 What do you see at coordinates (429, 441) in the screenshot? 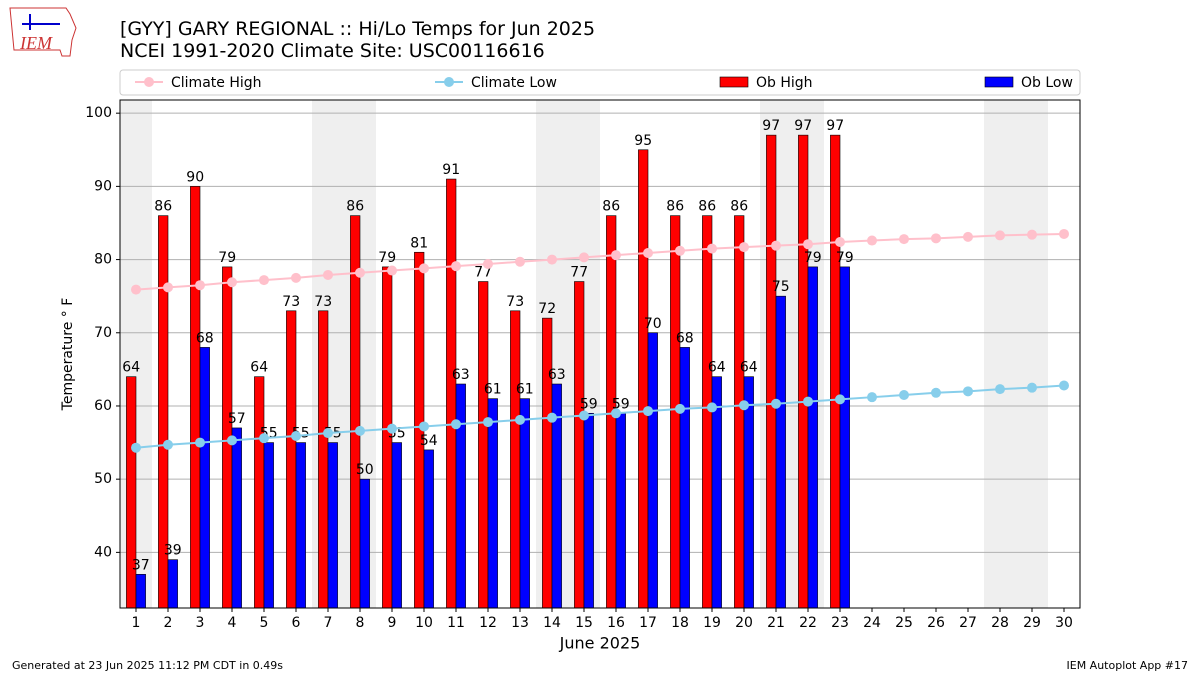
I see `data-label: 54` at bounding box center [429, 441].